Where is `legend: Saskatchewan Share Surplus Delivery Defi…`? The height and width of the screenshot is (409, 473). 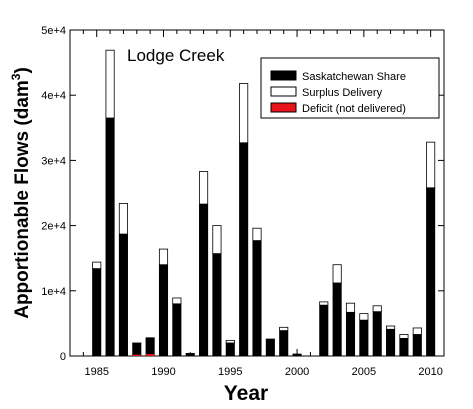
legend: Saskatchewan Share Surplus Delivery Defi… is located at coordinates (350, 88).